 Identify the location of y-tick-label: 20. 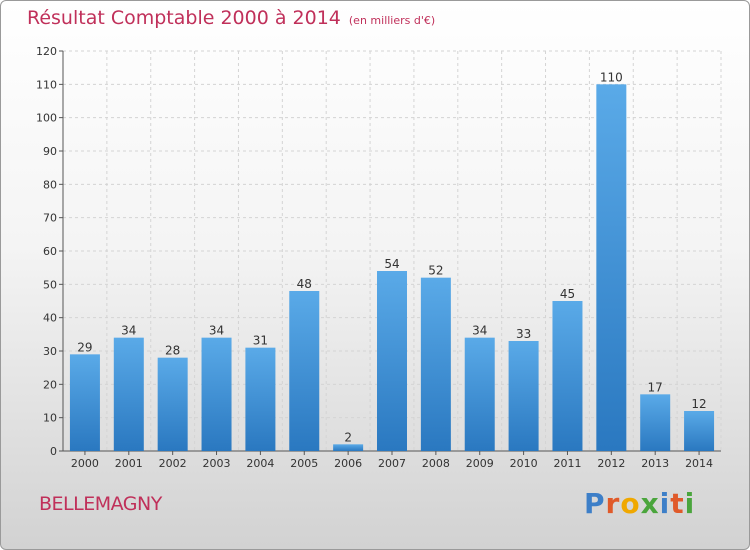
(50, 384).